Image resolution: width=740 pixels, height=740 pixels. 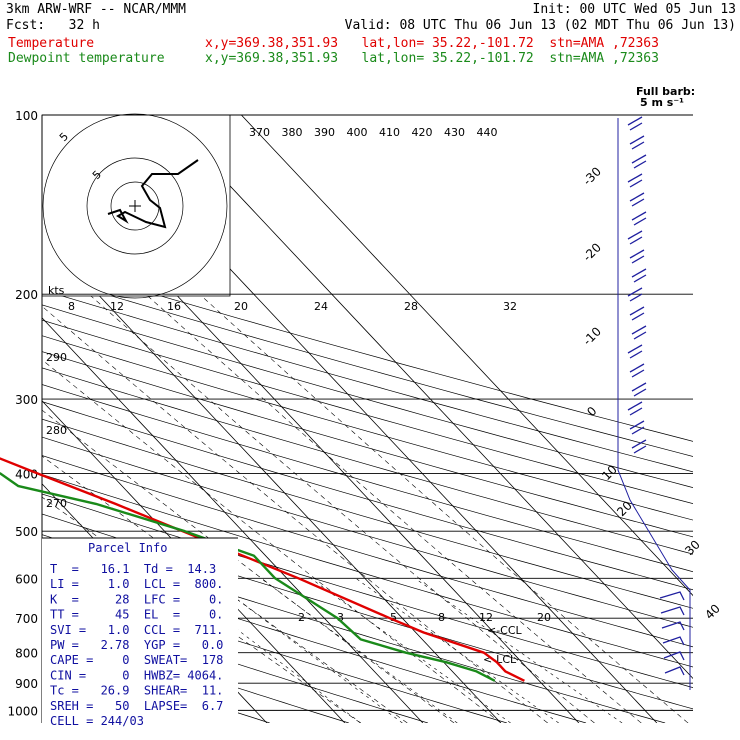 I want to click on hodograph-speed-label: 8, so click(x=71, y=306).